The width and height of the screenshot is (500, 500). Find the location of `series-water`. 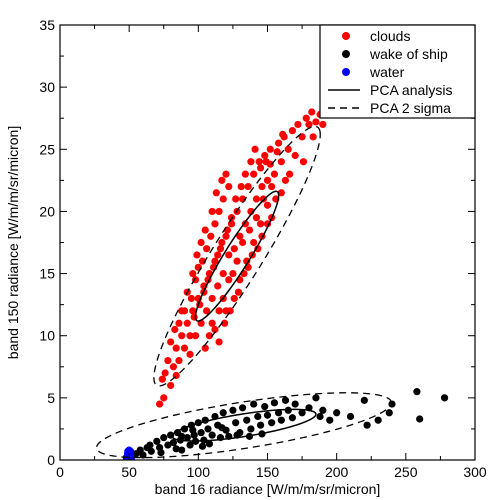

series-water is located at coordinates (129, 453).